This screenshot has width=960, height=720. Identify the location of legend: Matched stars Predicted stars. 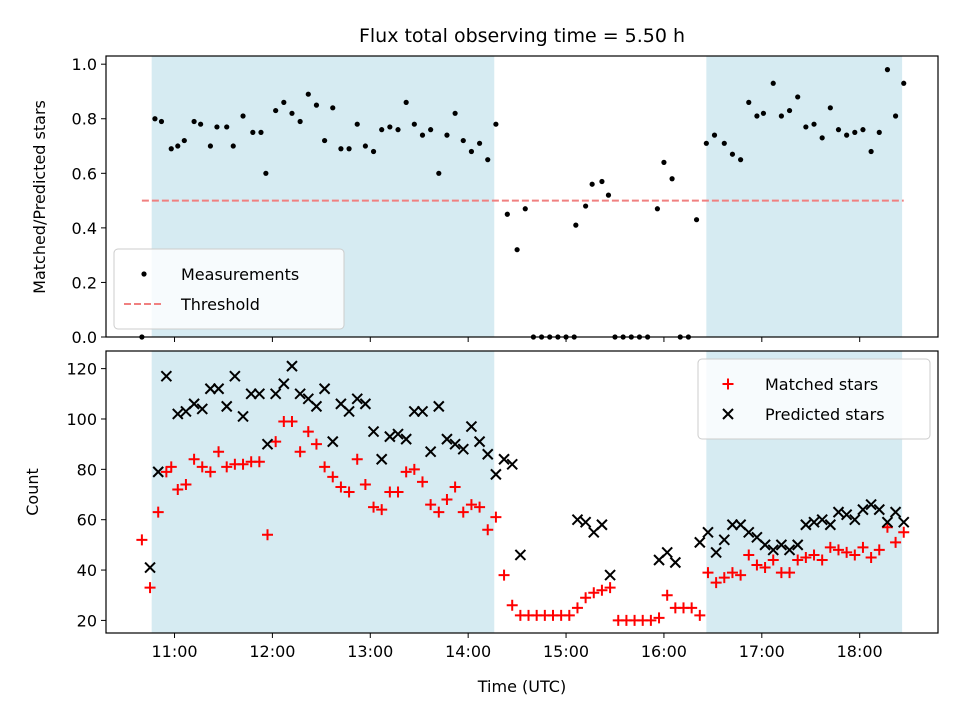
(814, 399).